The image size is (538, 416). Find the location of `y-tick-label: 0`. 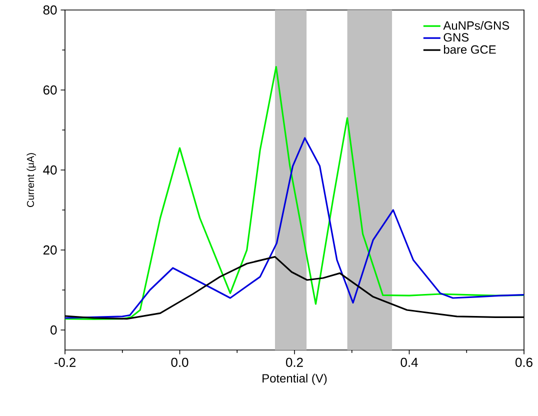

y-tick-label: 0 is located at coordinates (53, 330).